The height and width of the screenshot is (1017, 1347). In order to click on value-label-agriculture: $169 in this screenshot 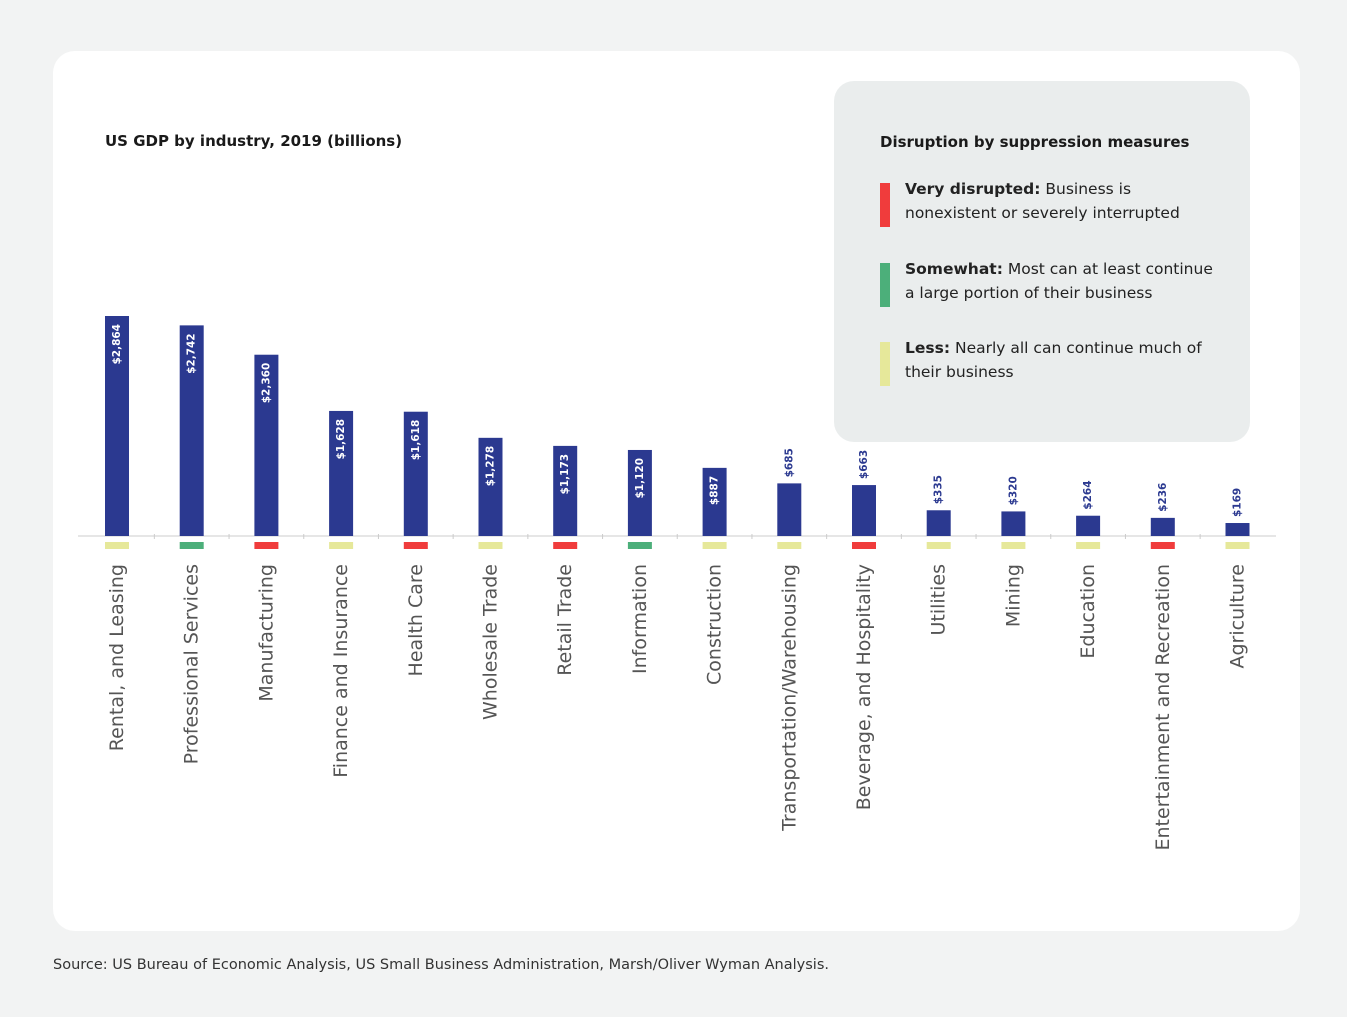, I will do `click(1238, 502)`.